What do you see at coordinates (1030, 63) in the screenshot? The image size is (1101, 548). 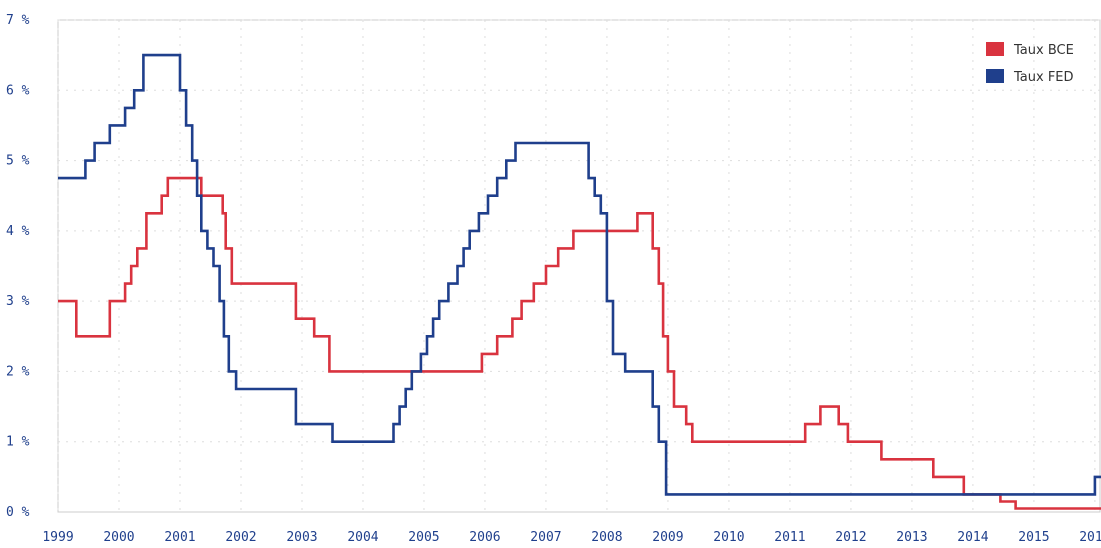 I see `legend: Taux BCE Taux FED` at bounding box center [1030, 63].